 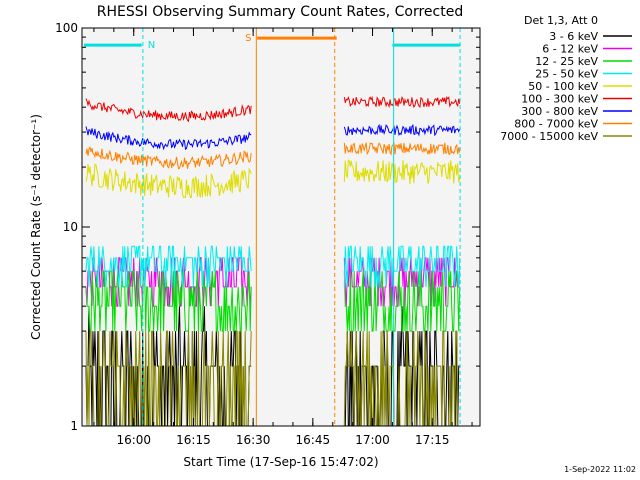 I want to click on date-stamp: 1-Sep-2022 11:02, so click(x=600, y=469).